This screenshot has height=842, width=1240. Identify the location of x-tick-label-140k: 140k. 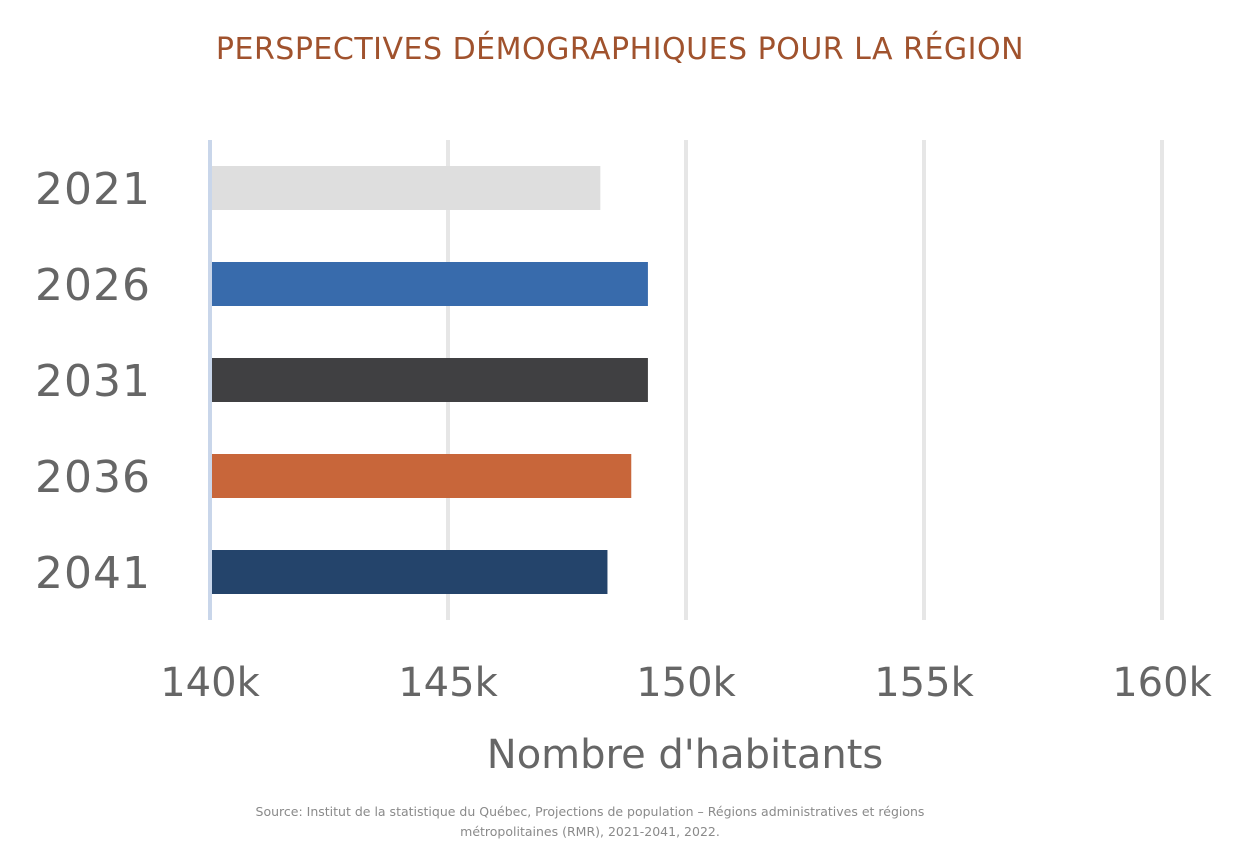
(210, 683).